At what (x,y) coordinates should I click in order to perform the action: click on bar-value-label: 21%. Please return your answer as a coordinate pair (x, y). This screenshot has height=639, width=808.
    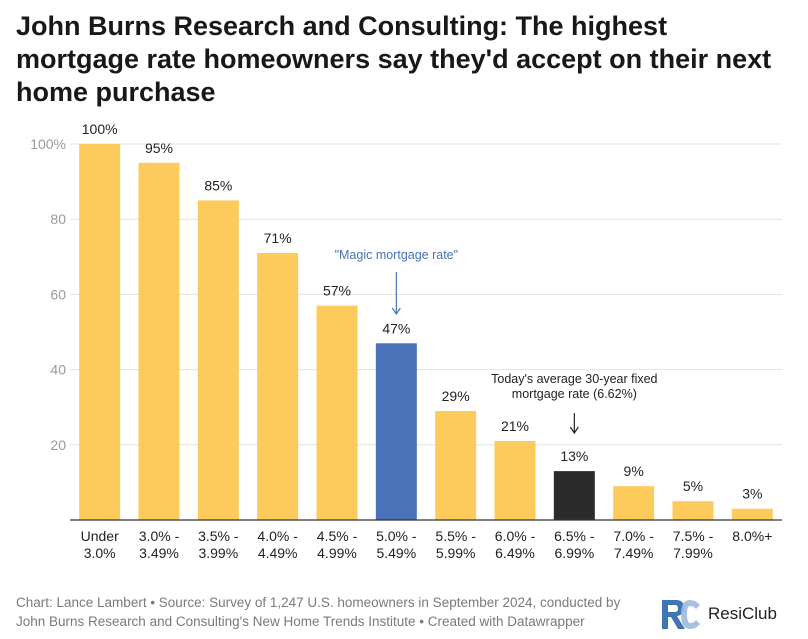
    Looking at the image, I should click on (515, 426).